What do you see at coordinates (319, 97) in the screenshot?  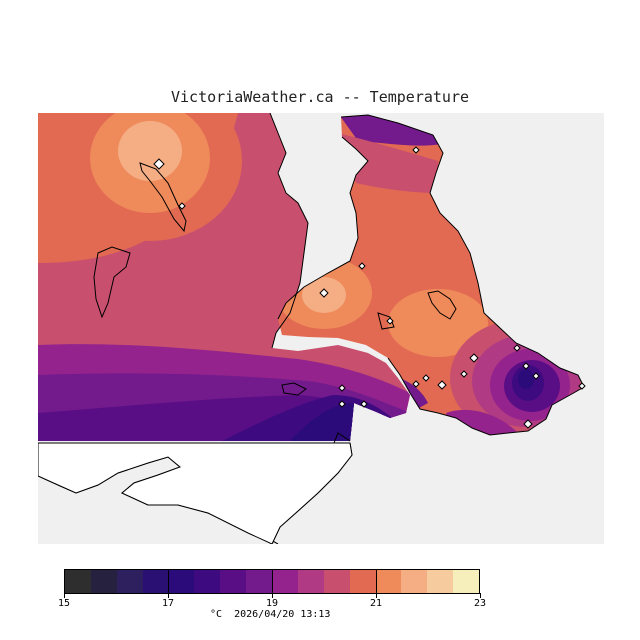 I see `map-title: VictoriaWeather.ca -- Temperature` at bounding box center [319, 97].